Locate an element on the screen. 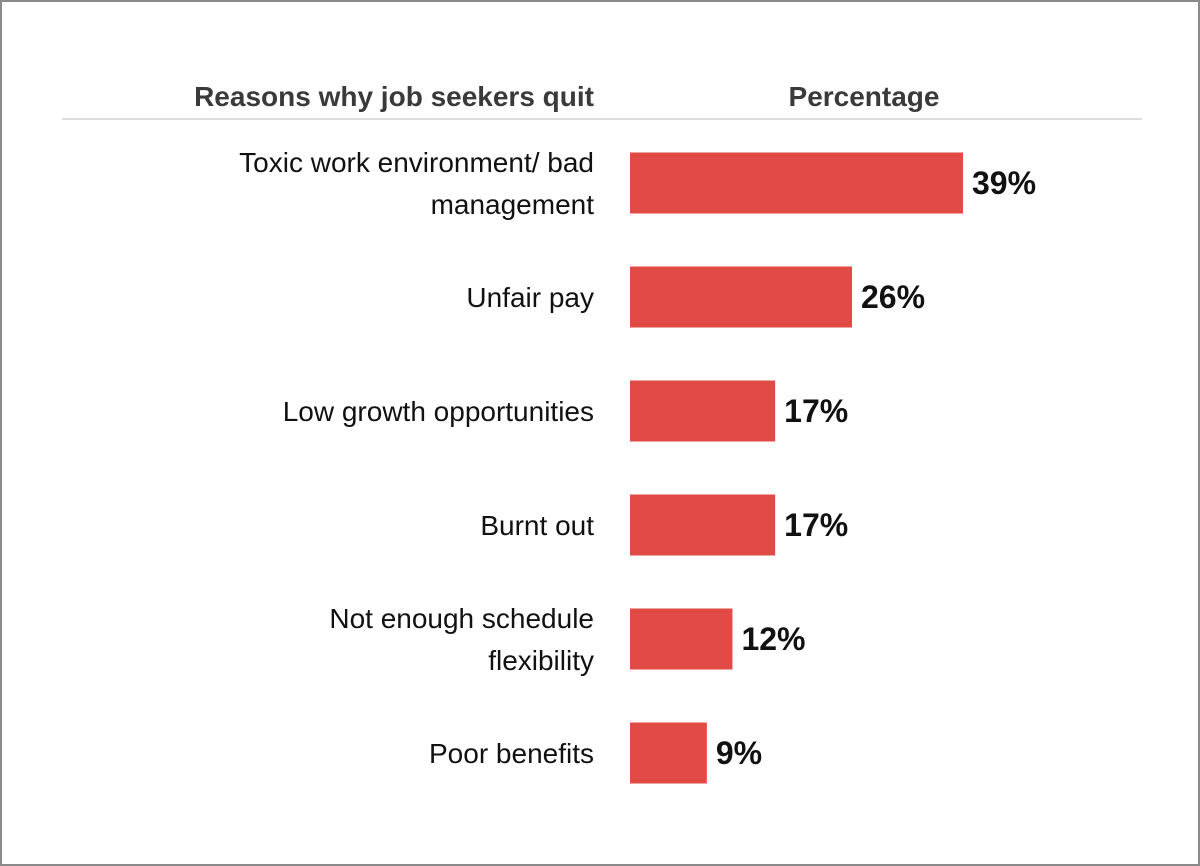 The width and height of the screenshot is (1200, 866). value-label-2: 17% is located at coordinates (816, 411).